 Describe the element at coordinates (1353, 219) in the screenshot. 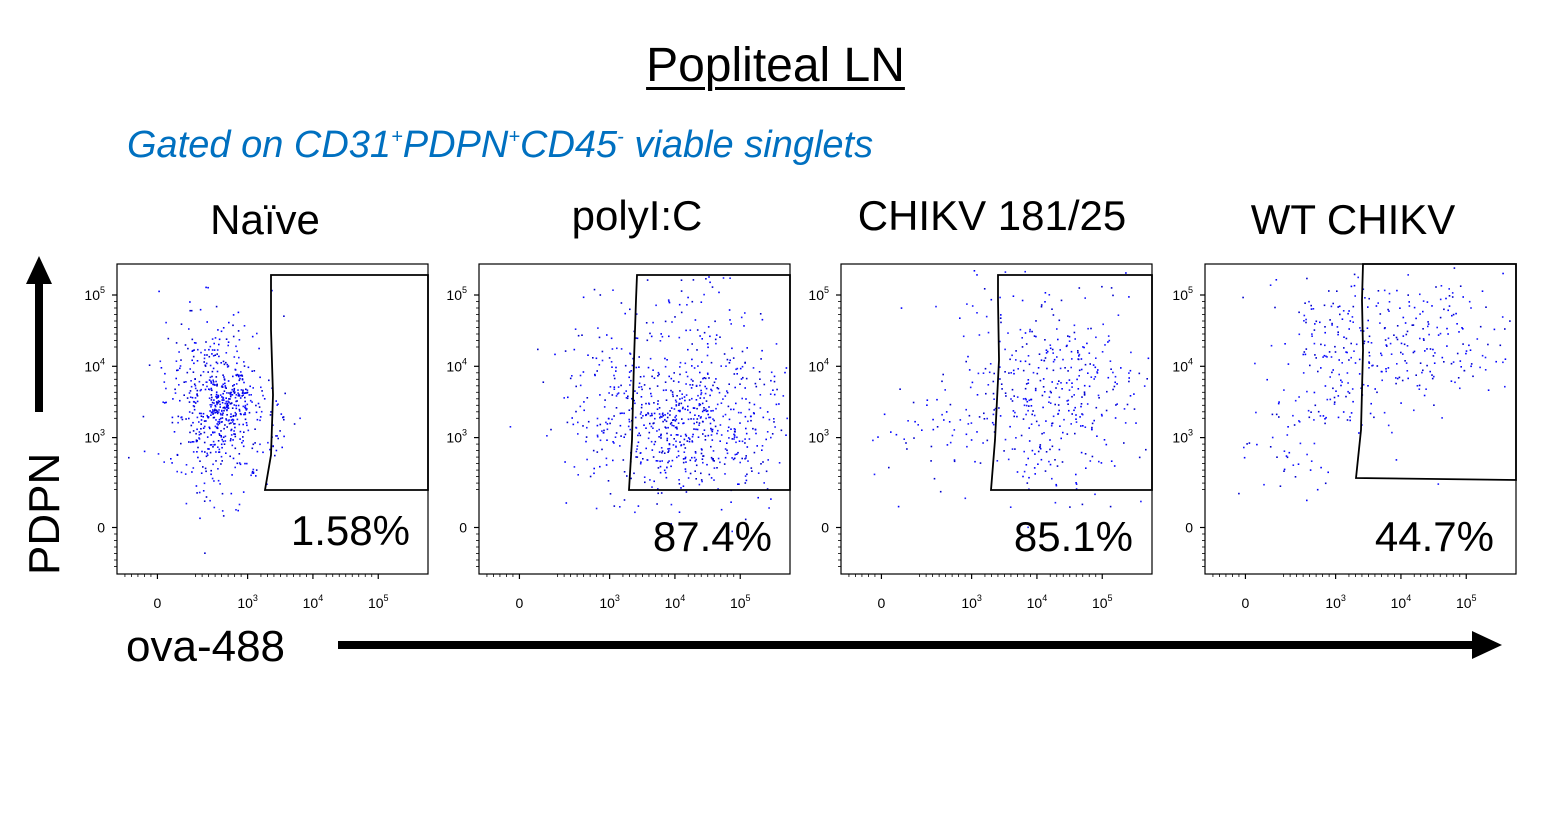

I see `panel-label-wt-chikv: WT CHIKV` at that location.